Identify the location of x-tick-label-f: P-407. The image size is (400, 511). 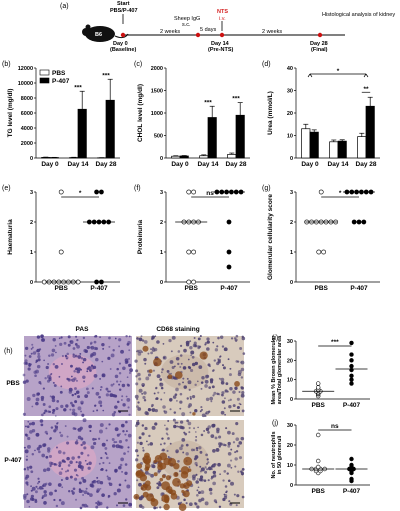
(229, 288).